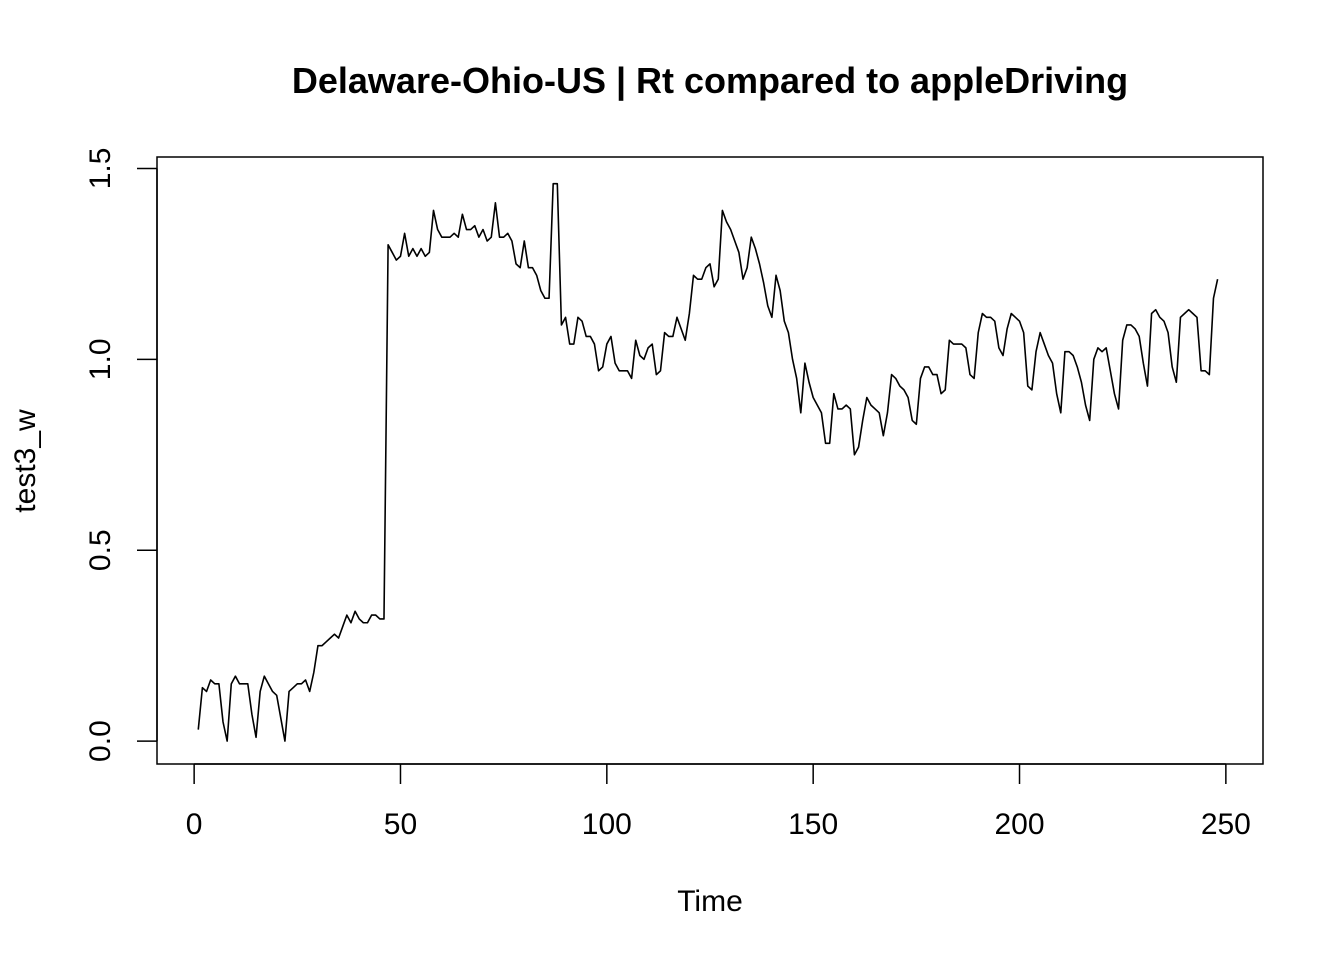  Describe the element at coordinates (607, 824) in the screenshot. I see `x-tick-label: 100` at that location.